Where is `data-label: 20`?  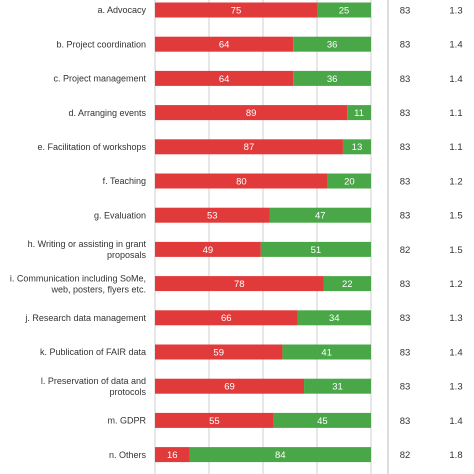
data-label: 20 is located at coordinates (349, 181).